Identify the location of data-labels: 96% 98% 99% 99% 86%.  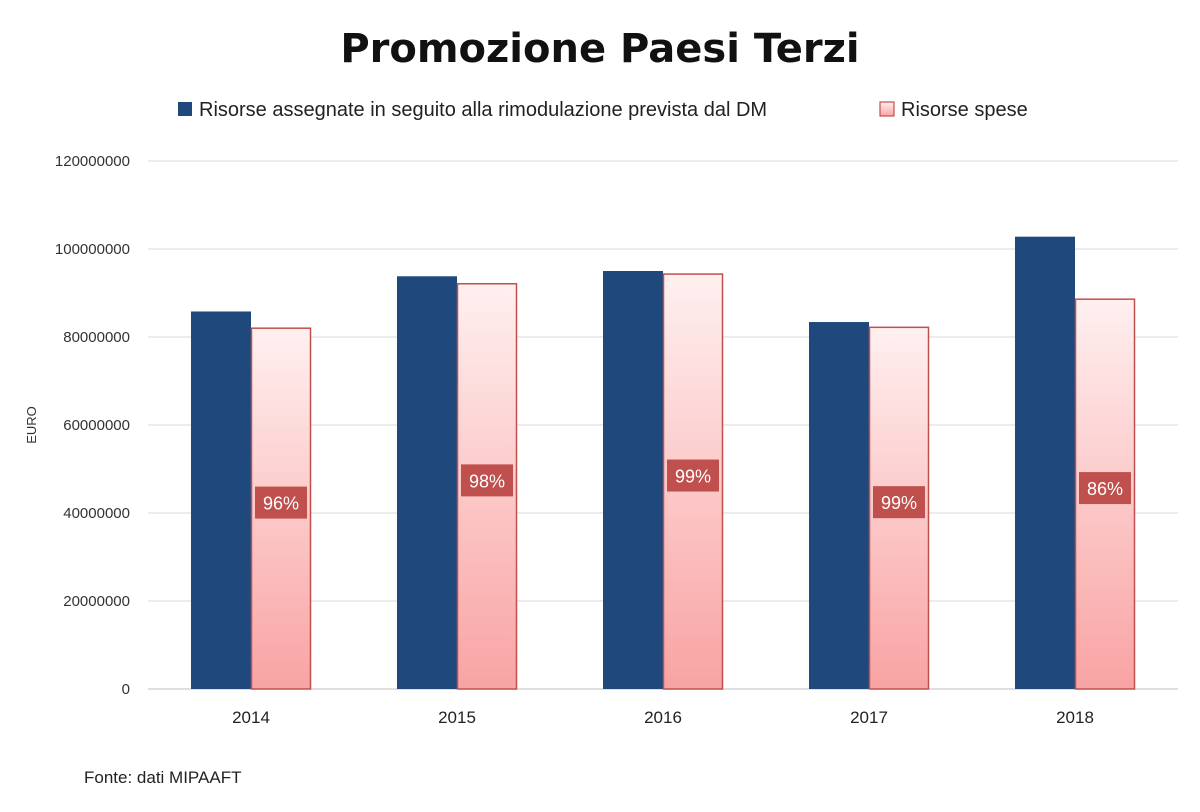
(693, 489).